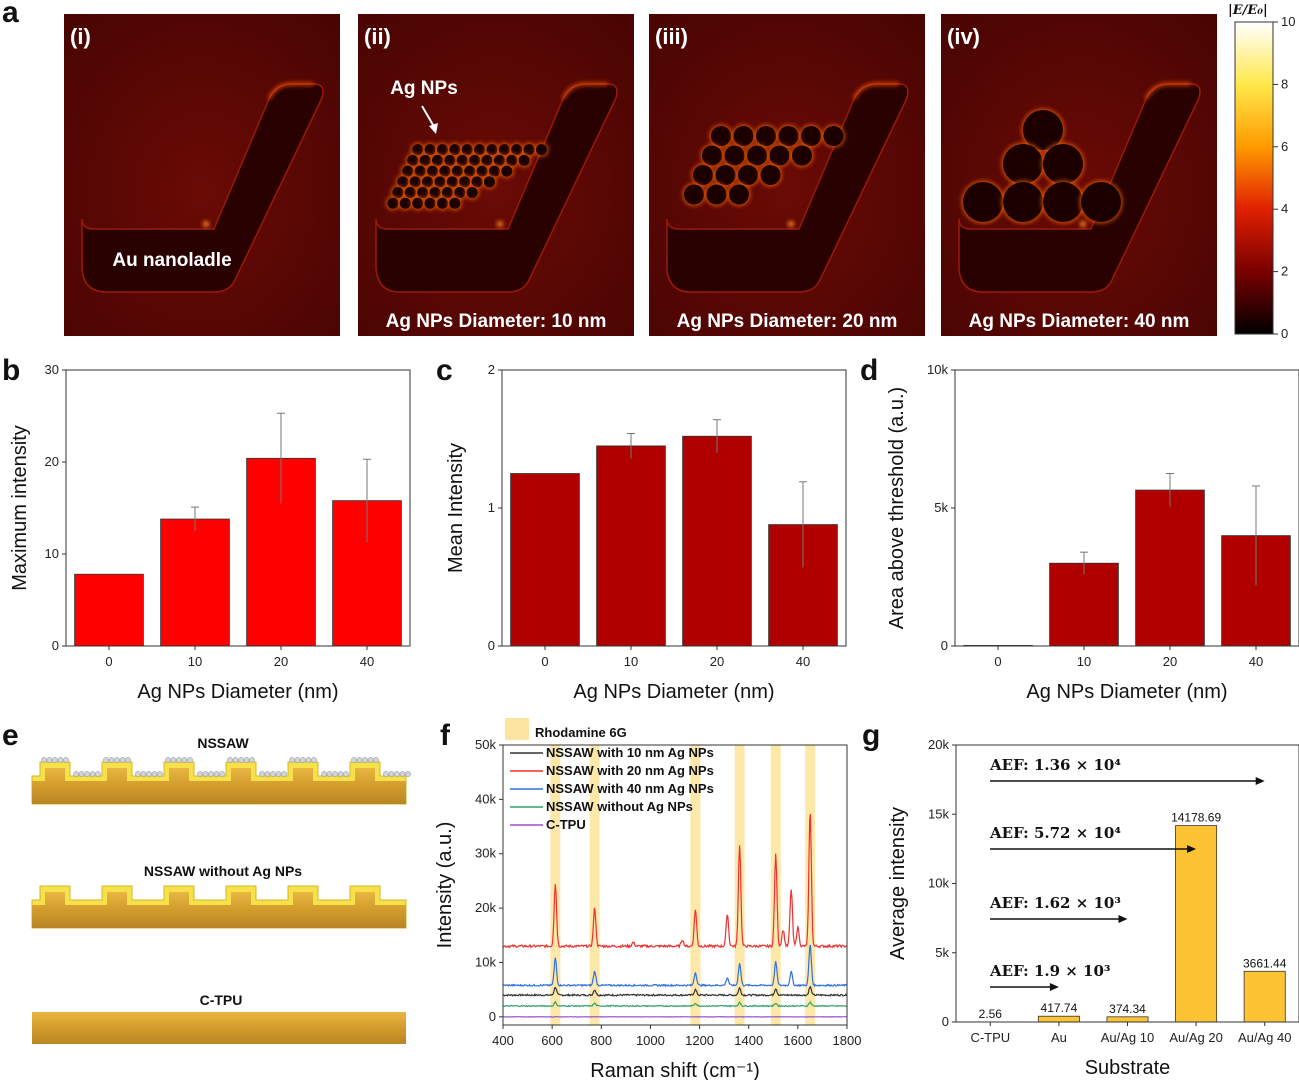 This screenshot has height=1080, width=1299. What do you see at coordinates (871, 735) in the screenshot?
I see `panel-label-g: g` at bounding box center [871, 735].